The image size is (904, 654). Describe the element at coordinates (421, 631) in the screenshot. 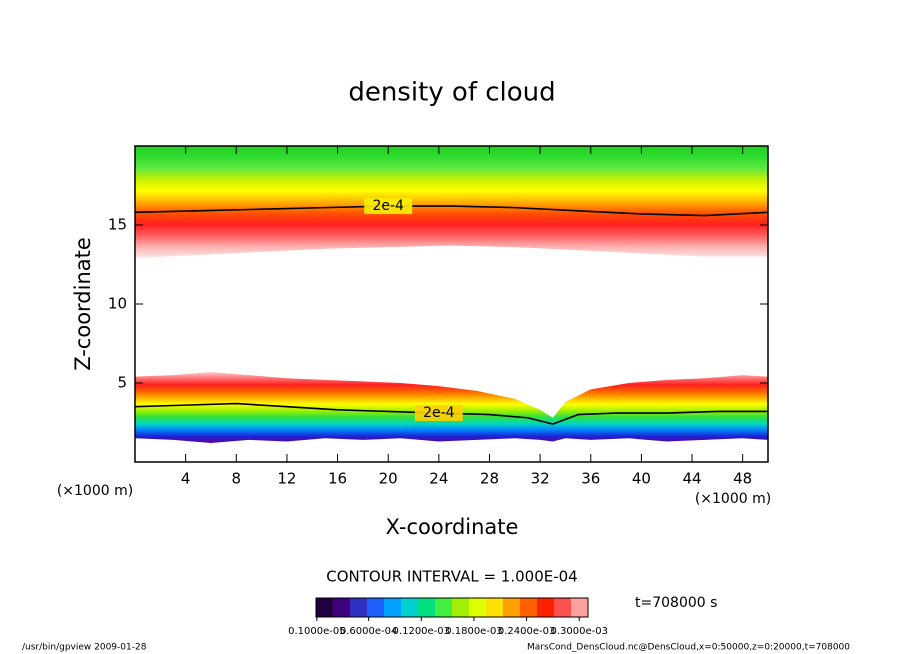

I see `colorbar-label: 0.1200e-03` at that location.